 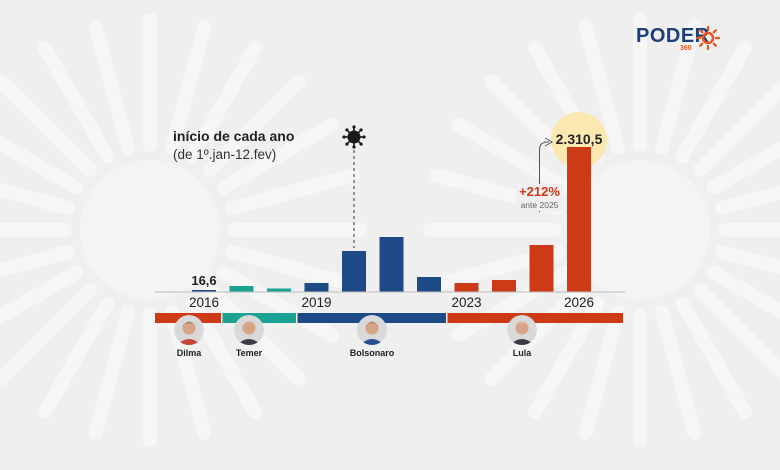 What do you see at coordinates (225, 154) in the screenshot?
I see `caption-subtitle: (de 1º.jan-12.fev)` at bounding box center [225, 154].